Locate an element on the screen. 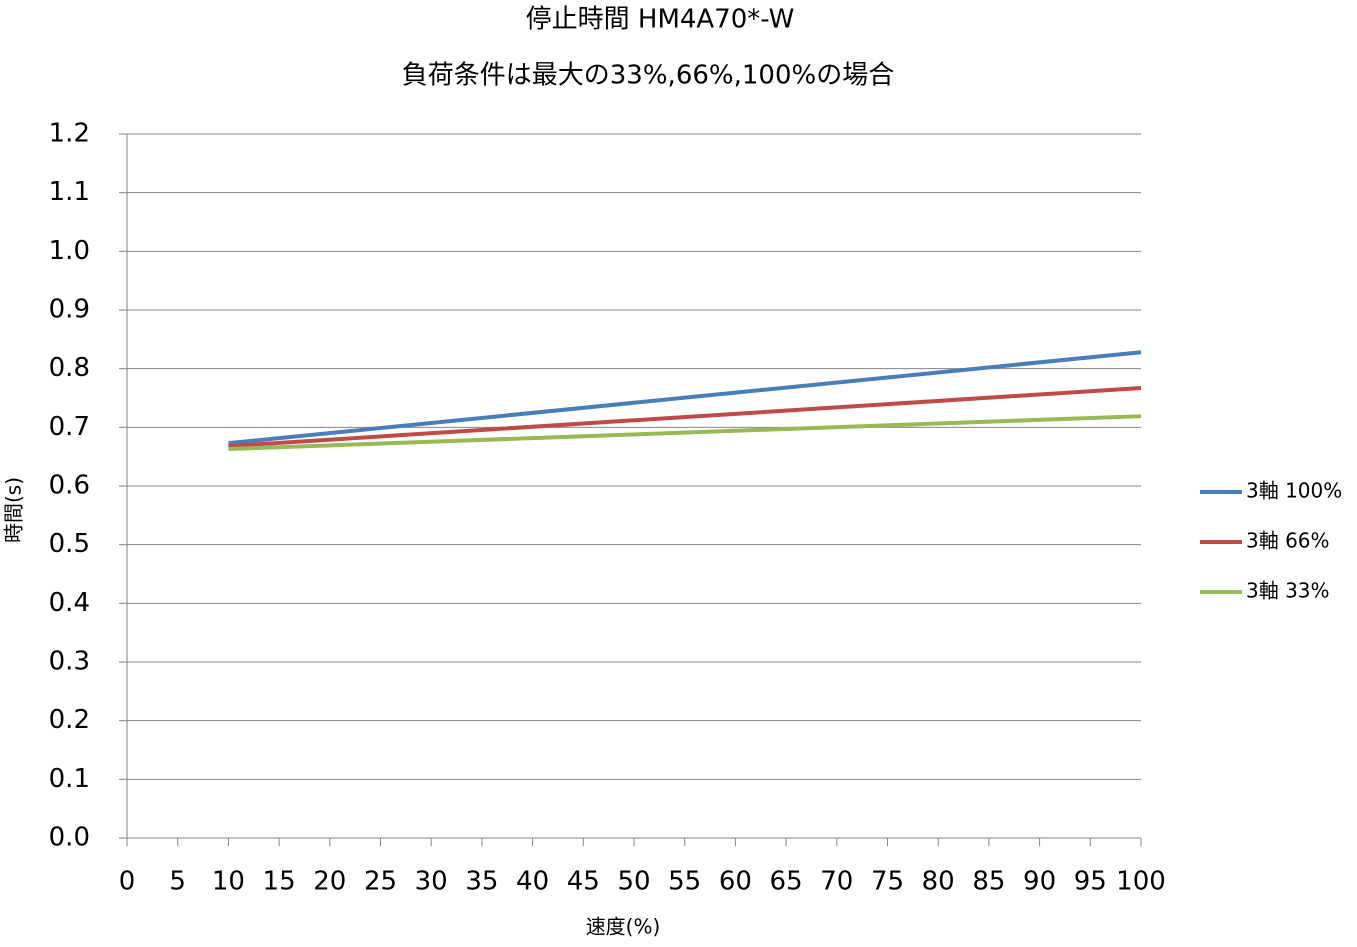  legend-label: 3軸 33% is located at coordinates (1288, 591).